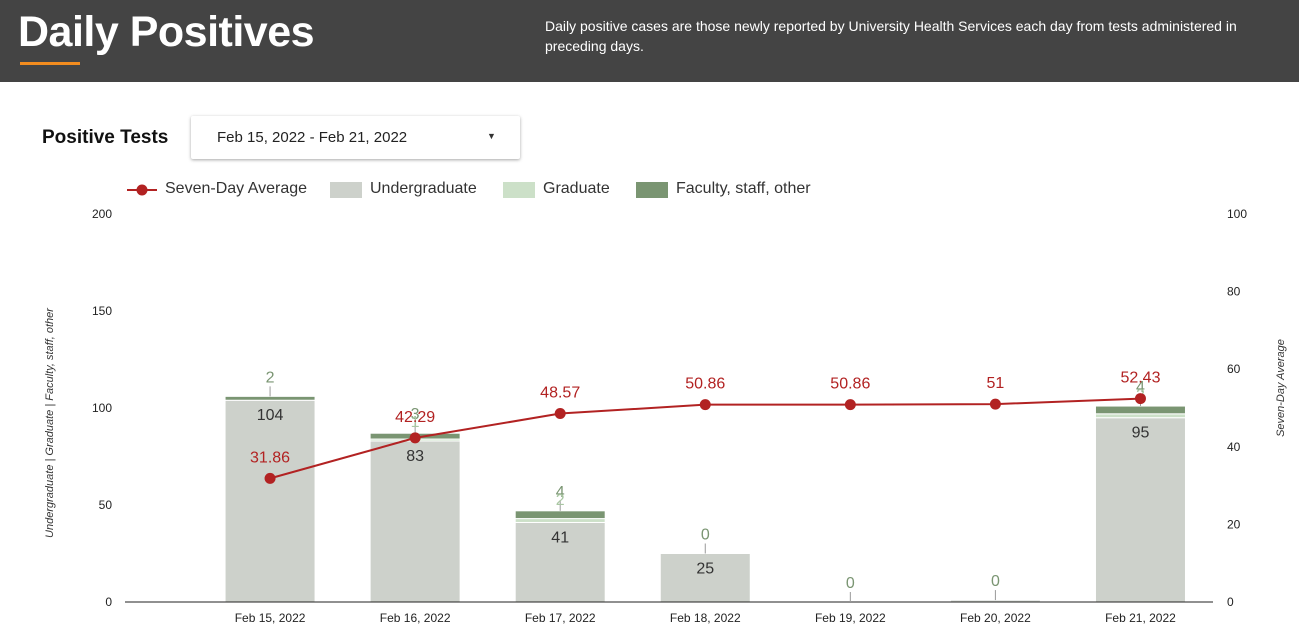 The image size is (1299, 631). I want to click on x-tick-label: Feb 19, 2022, so click(850, 618).